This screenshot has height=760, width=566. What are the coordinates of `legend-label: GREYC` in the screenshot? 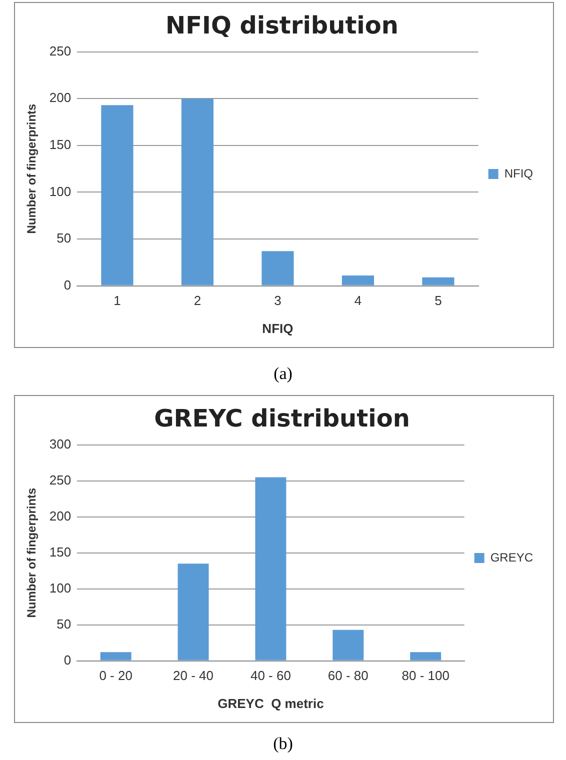 It's located at (512, 557).